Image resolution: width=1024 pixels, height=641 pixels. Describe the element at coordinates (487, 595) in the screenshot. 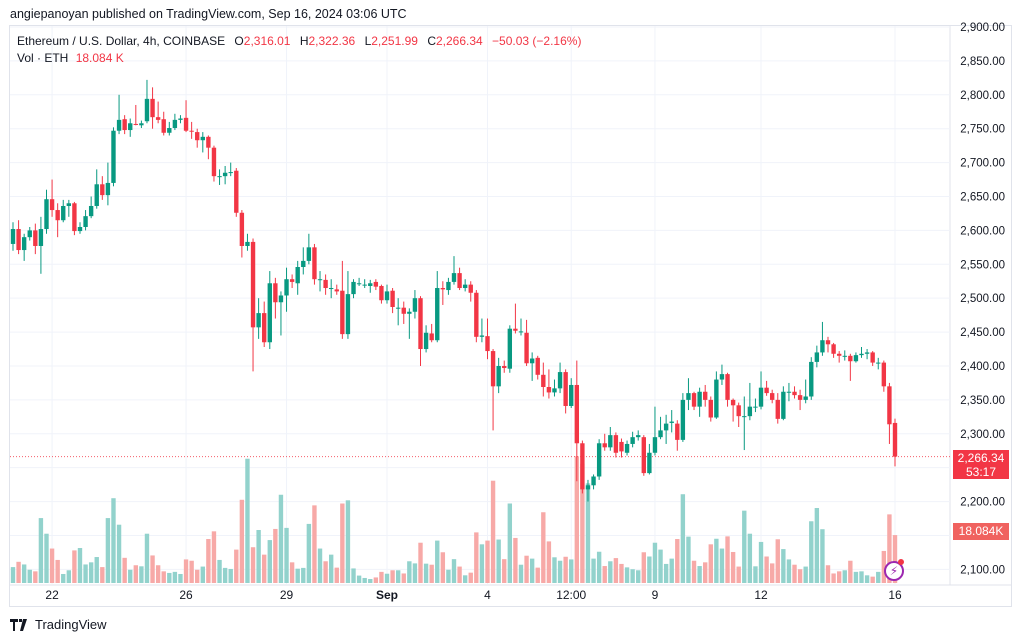

I see `time-tick-label: 4` at that location.